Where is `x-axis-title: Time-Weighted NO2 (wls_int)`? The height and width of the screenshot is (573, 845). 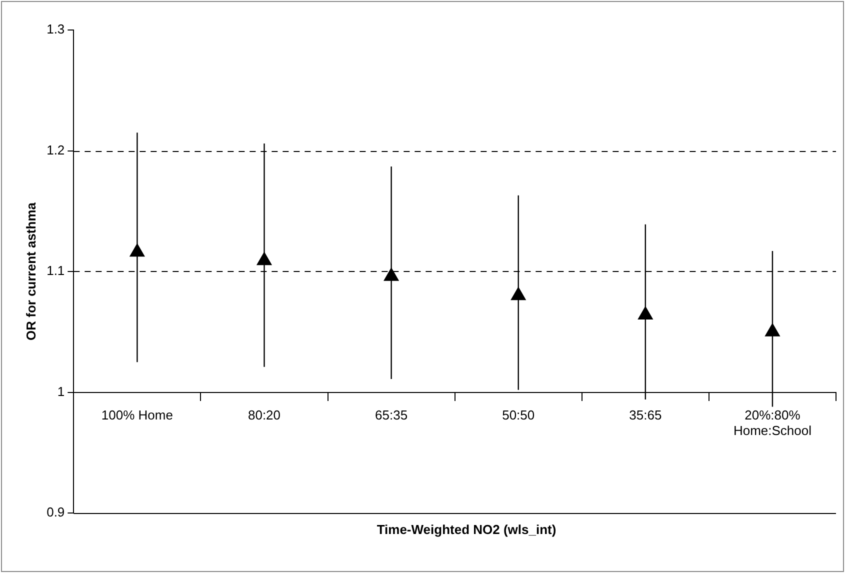
x-axis-title: Time-Weighted NO2 (wls_int) is located at coordinates (467, 529).